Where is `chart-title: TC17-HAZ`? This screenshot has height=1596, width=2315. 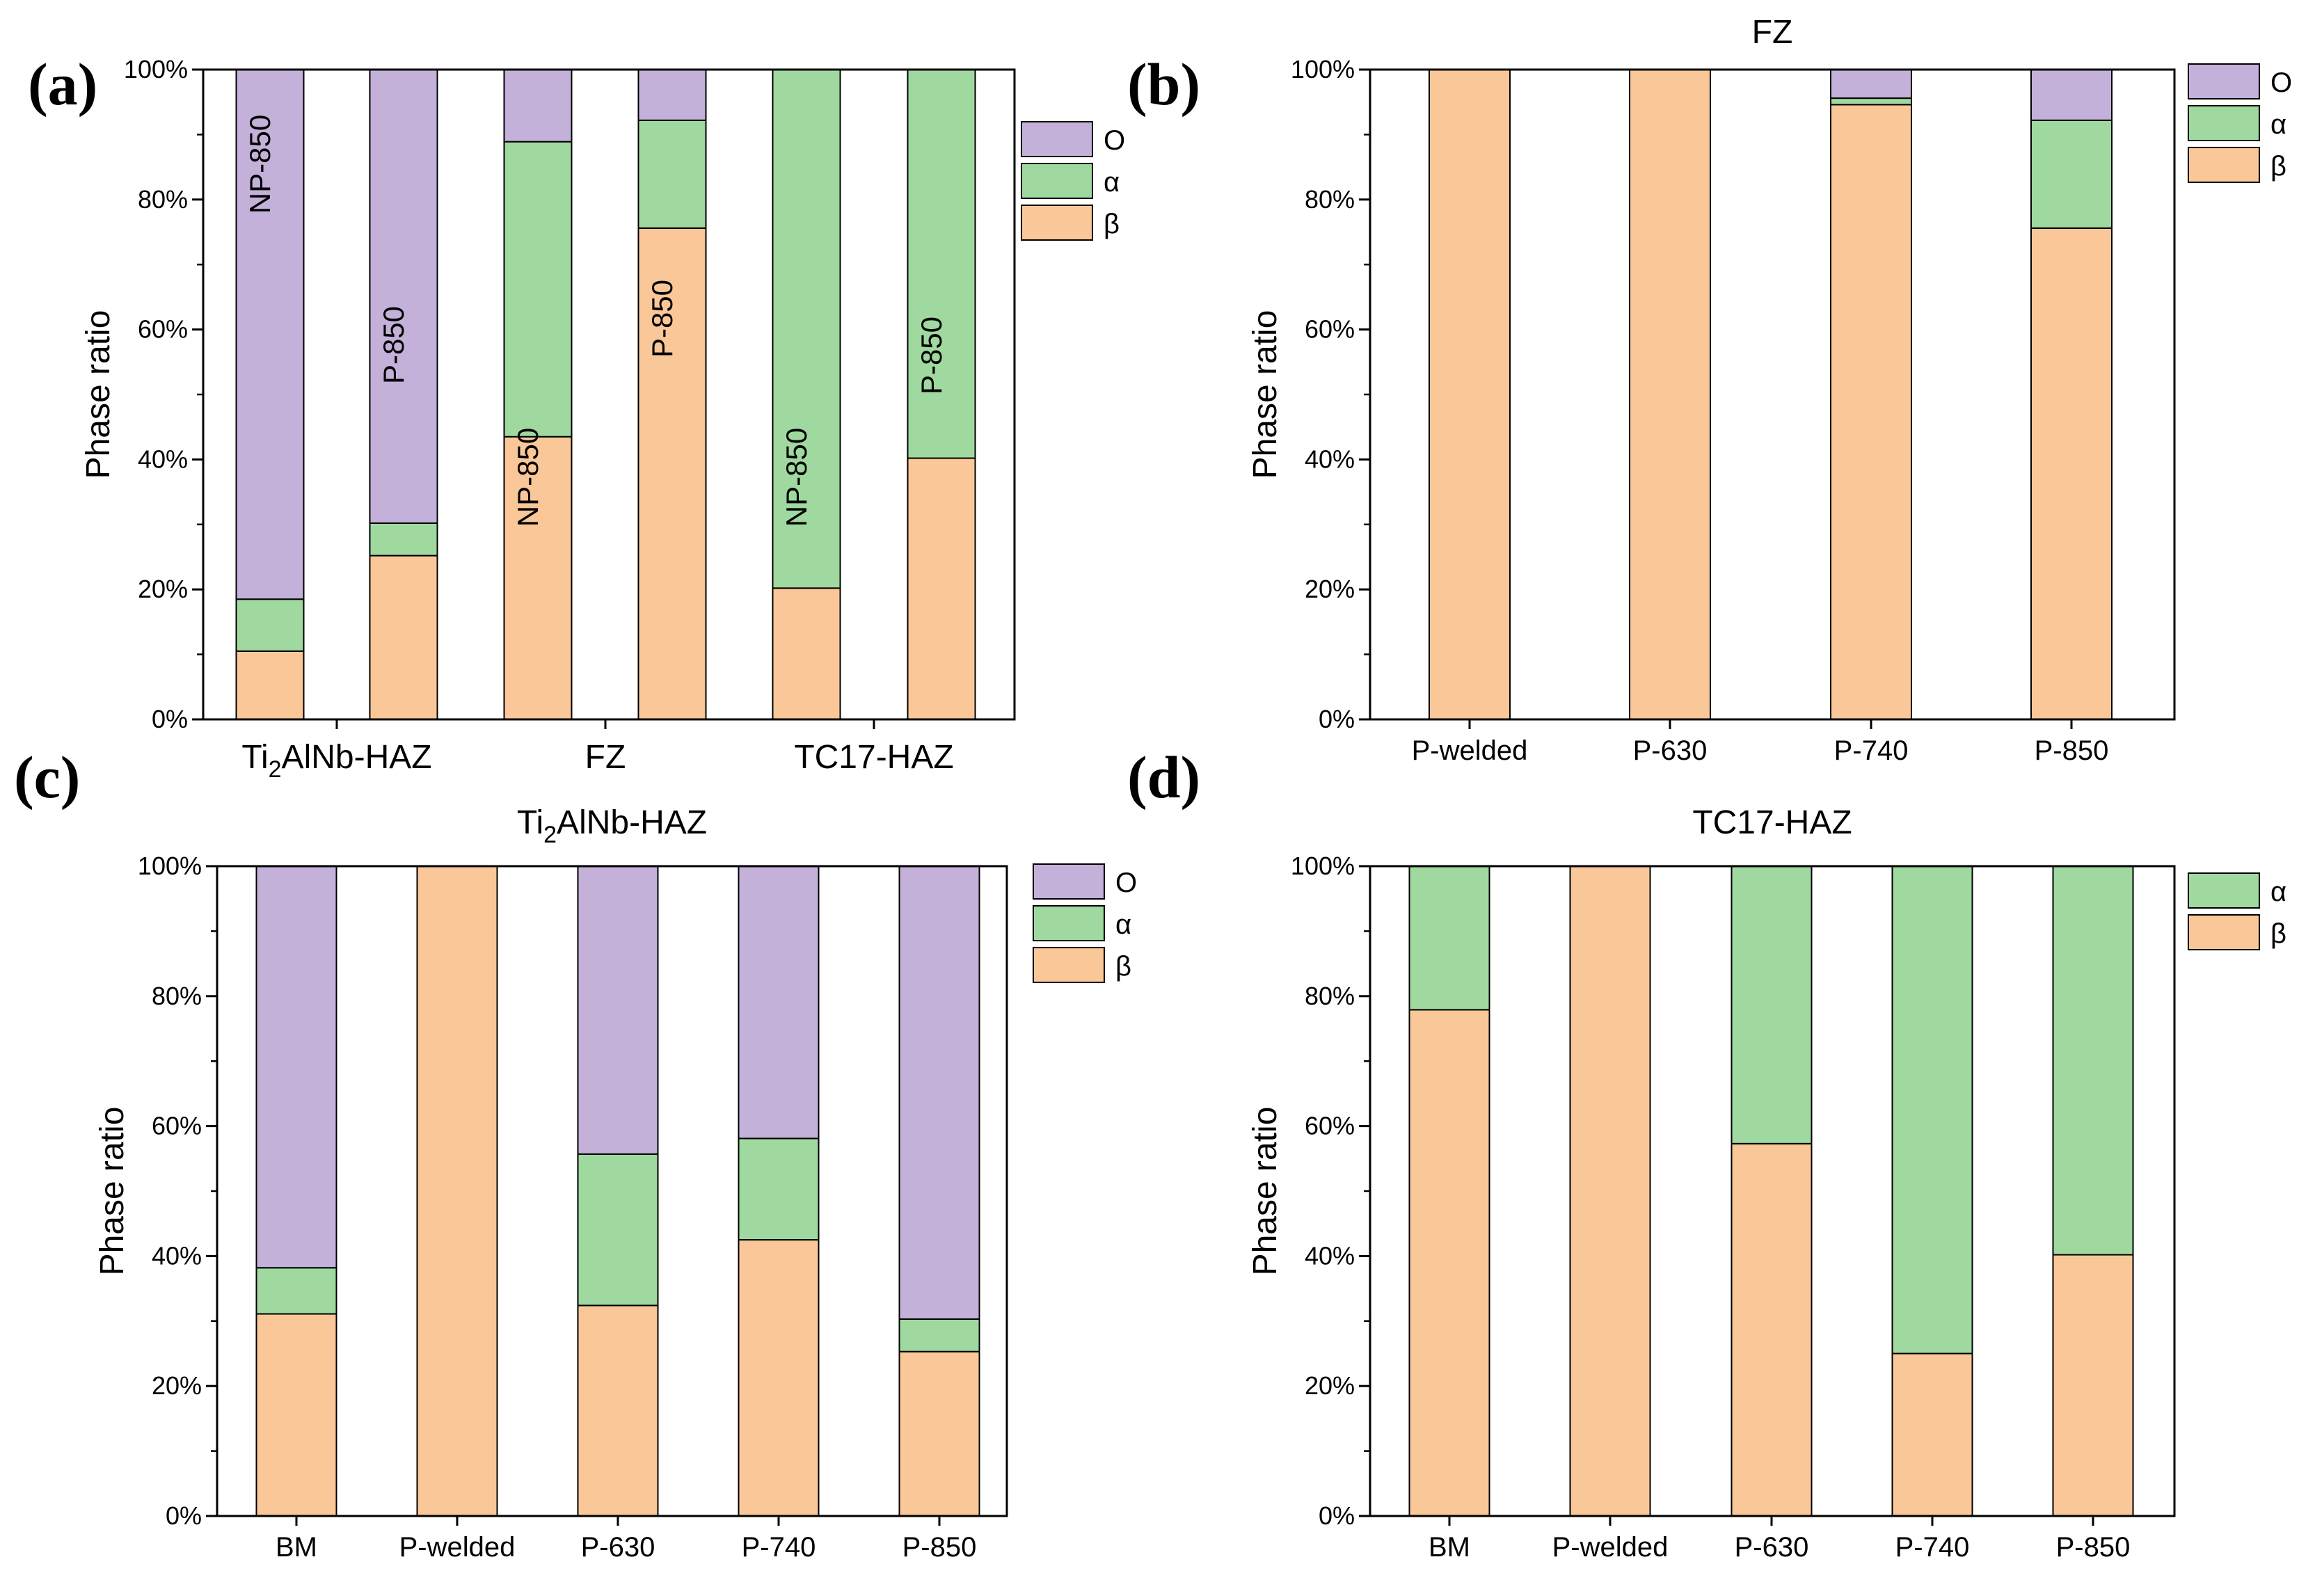 chart-title: TC17-HAZ is located at coordinates (1772, 823).